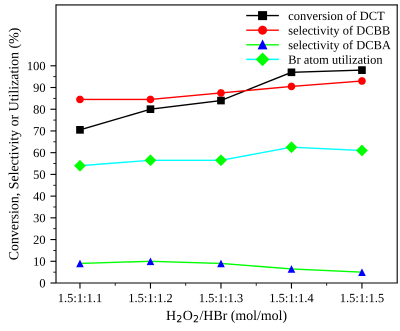 Image resolution: width=400 pixels, height=331 pixels. What do you see at coordinates (339, 46) in the screenshot?
I see `legend-label: selectivity of DCBA` at bounding box center [339, 46].